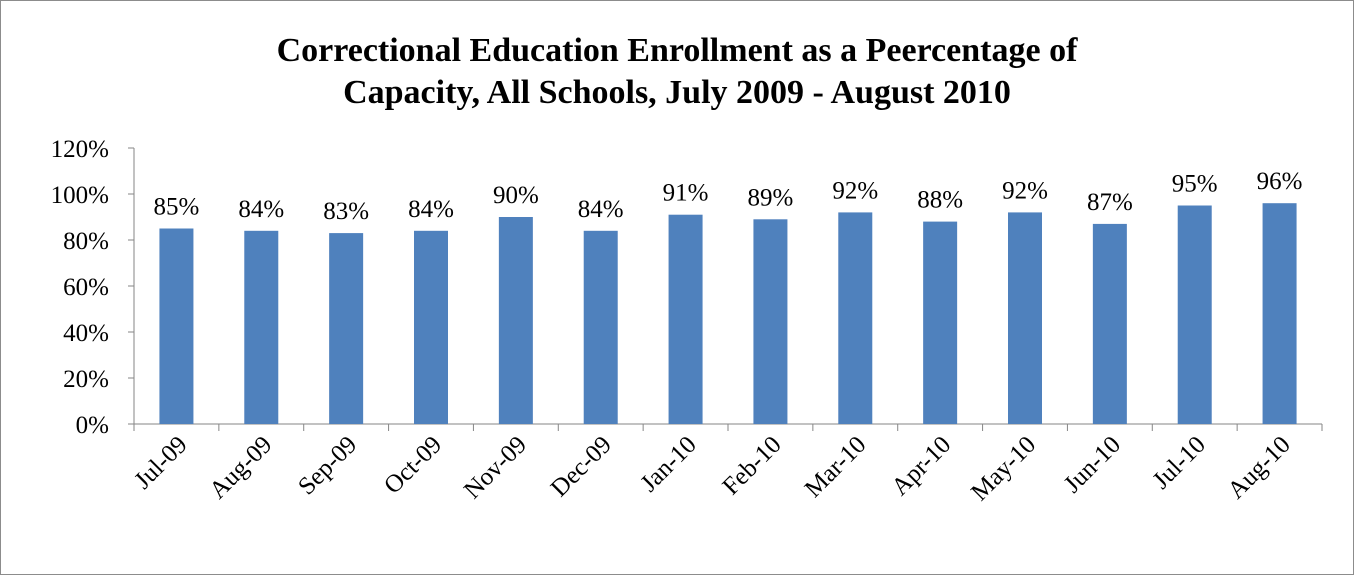 This screenshot has height=575, width=1354. What do you see at coordinates (346, 211) in the screenshot?
I see `data-label: 83%` at bounding box center [346, 211].